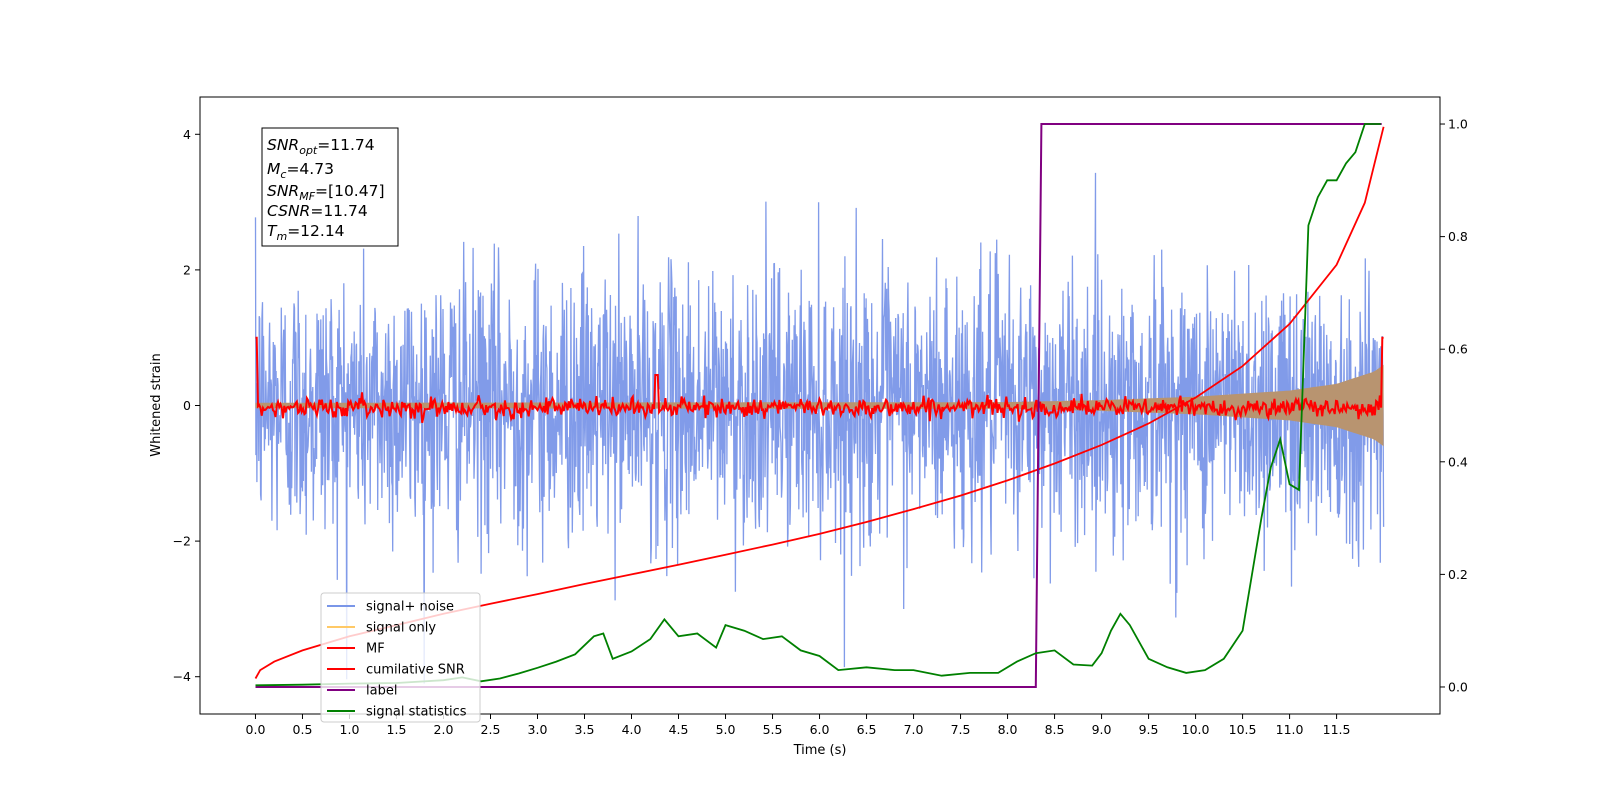  Describe the element at coordinates (444, 729) in the screenshot. I see `x-tick-label: 2.0` at that location.